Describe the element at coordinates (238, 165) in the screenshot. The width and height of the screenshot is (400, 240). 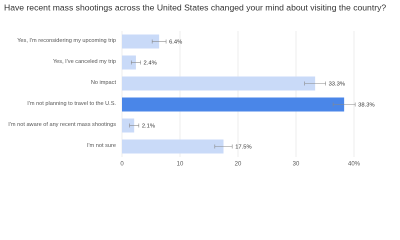
I see `x-tick-label: 20` at that location.